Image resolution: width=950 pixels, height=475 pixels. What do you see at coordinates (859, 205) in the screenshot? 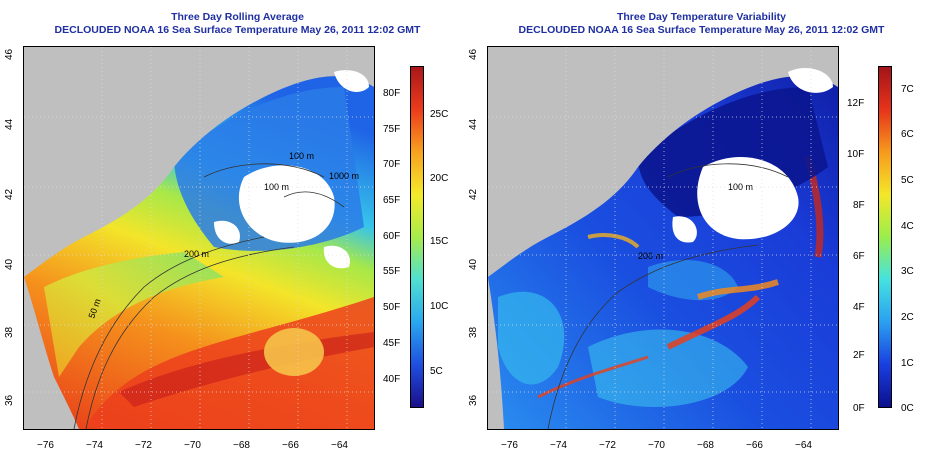
I see `colorbar-fahrenheit-label: 8F` at bounding box center [859, 205].